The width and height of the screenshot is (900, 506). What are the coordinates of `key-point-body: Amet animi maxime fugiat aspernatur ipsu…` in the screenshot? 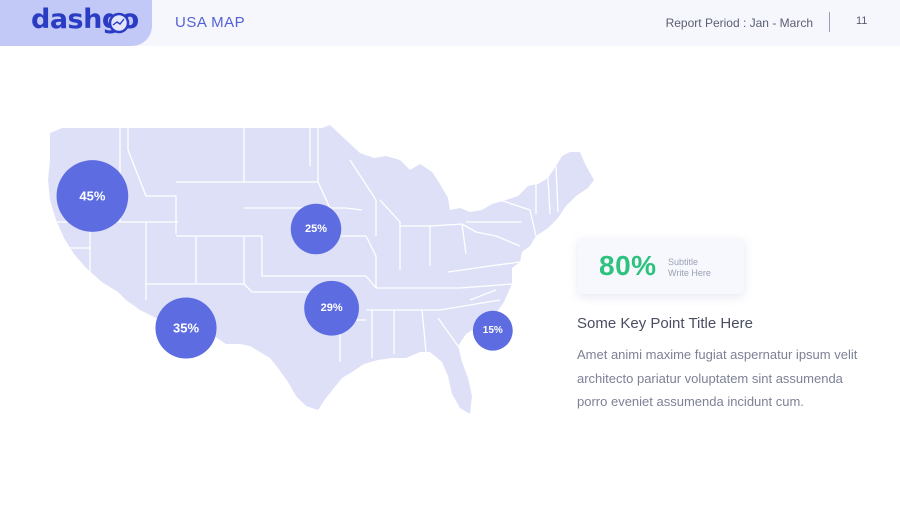 It's located at (717, 378).